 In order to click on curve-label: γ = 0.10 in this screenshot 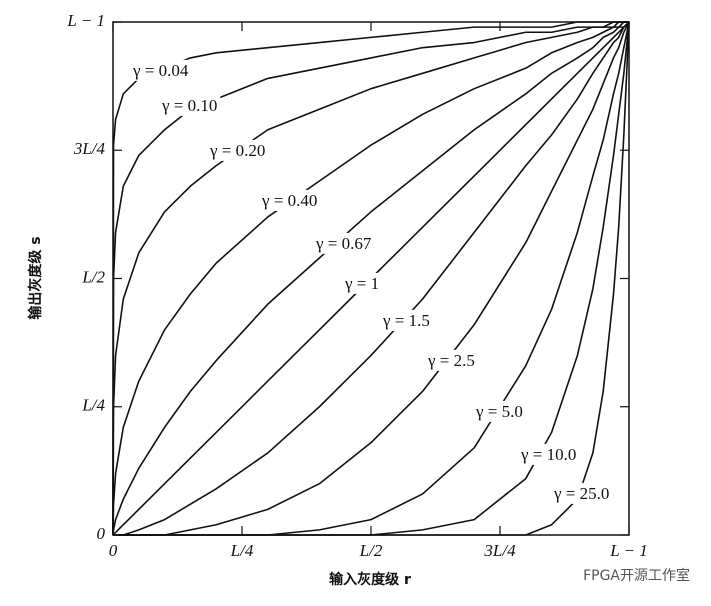, I will do `click(189, 105)`.